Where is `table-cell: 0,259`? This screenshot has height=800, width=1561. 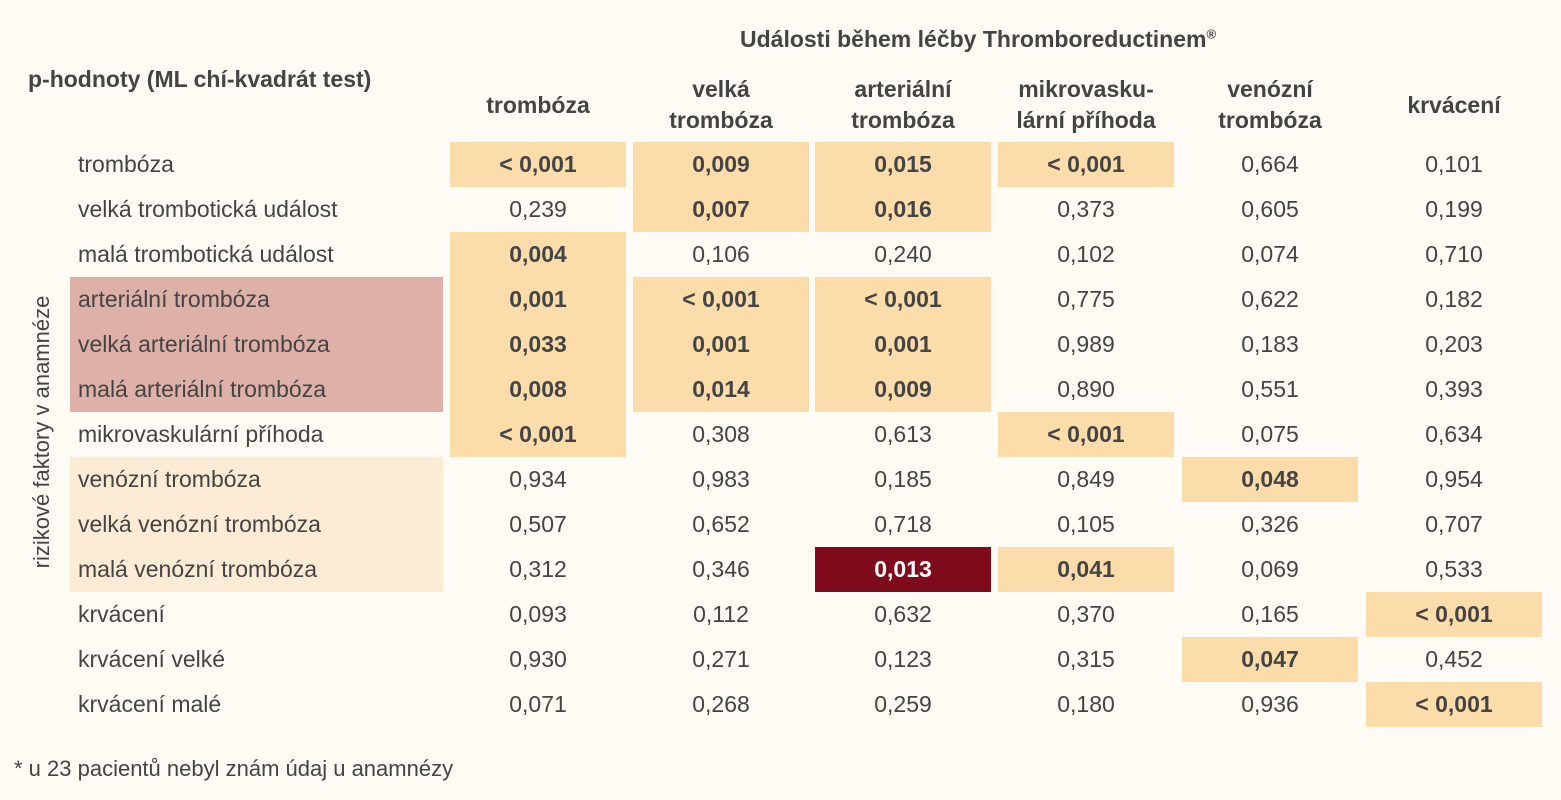 table-cell: 0,259 is located at coordinates (903, 704).